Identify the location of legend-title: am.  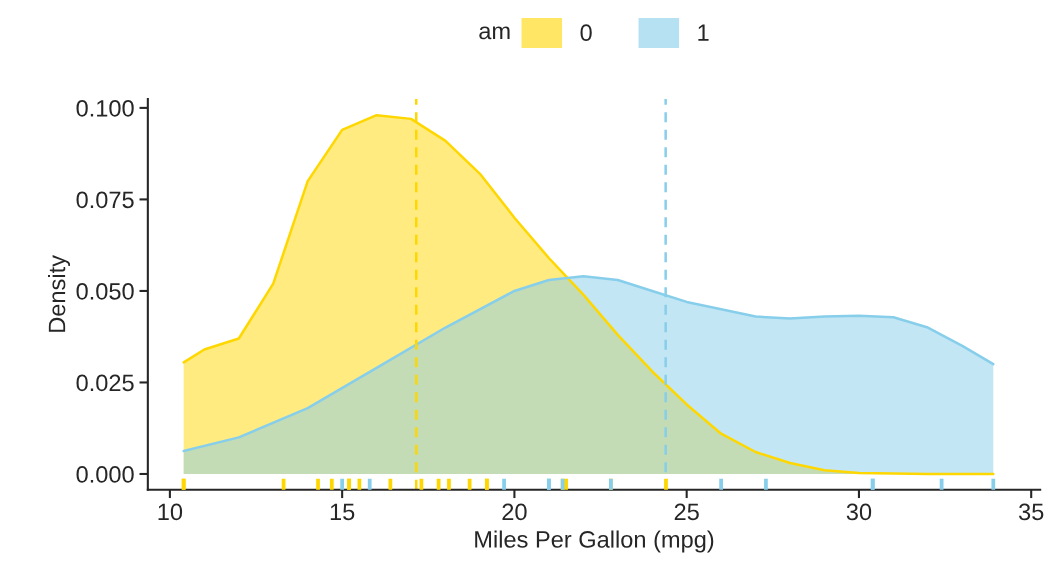
(494, 33).